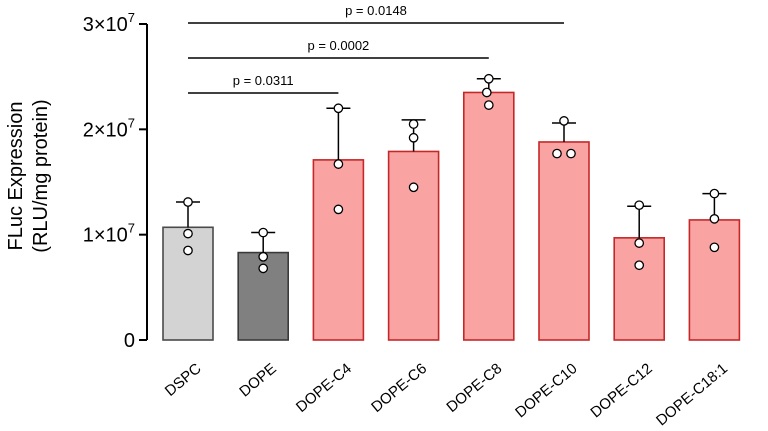 The height and width of the screenshot is (431, 768). What do you see at coordinates (338, 45) in the screenshot?
I see `p-value-label: p = 0.0002` at bounding box center [338, 45].